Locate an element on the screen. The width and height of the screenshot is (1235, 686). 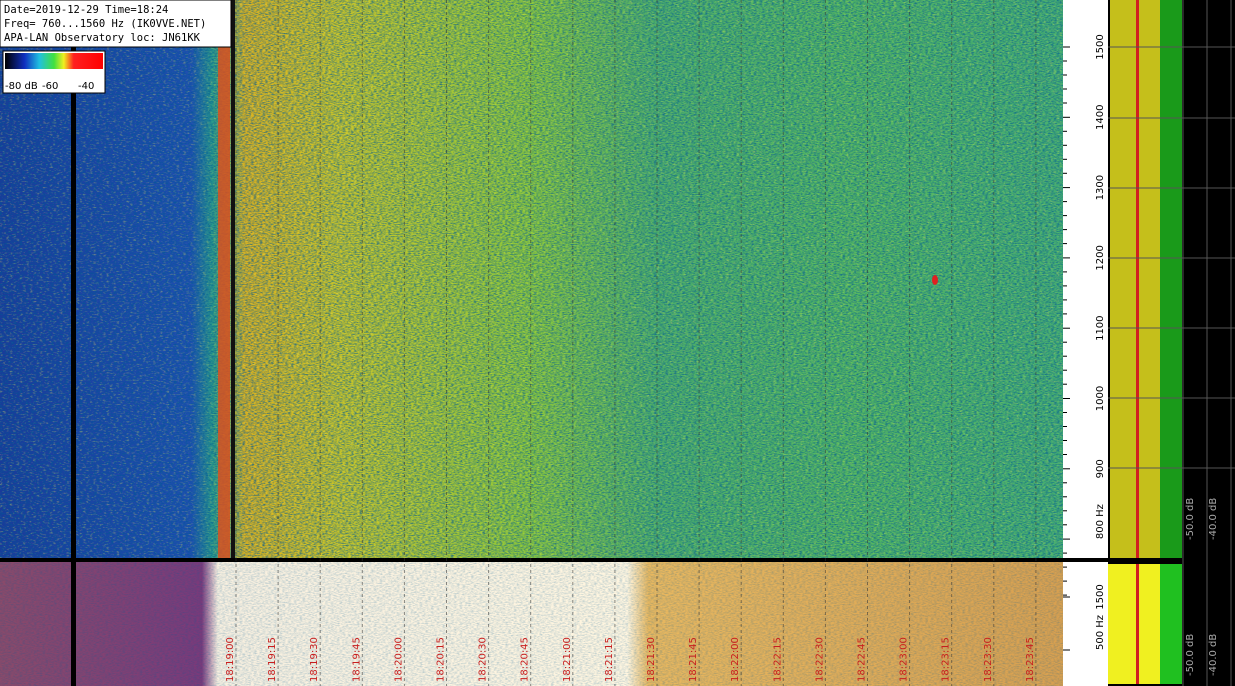
time-label: 18:20:30 is located at coordinates (483, 659).